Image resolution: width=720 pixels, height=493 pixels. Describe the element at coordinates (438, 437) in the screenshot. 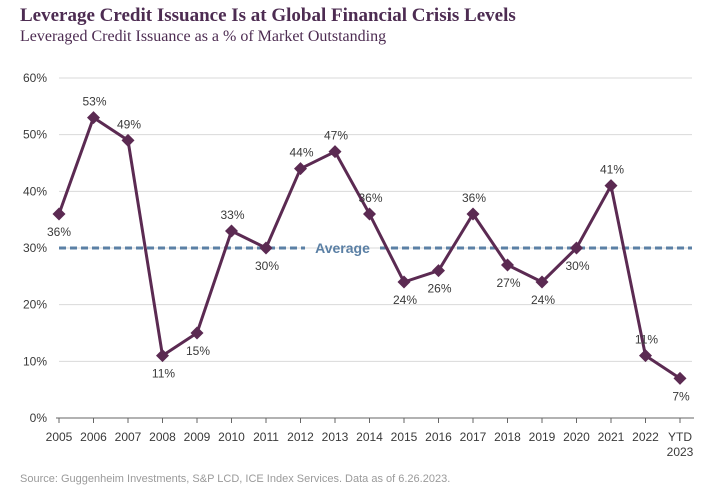

I see `x-tick-label: 2016` at that location.